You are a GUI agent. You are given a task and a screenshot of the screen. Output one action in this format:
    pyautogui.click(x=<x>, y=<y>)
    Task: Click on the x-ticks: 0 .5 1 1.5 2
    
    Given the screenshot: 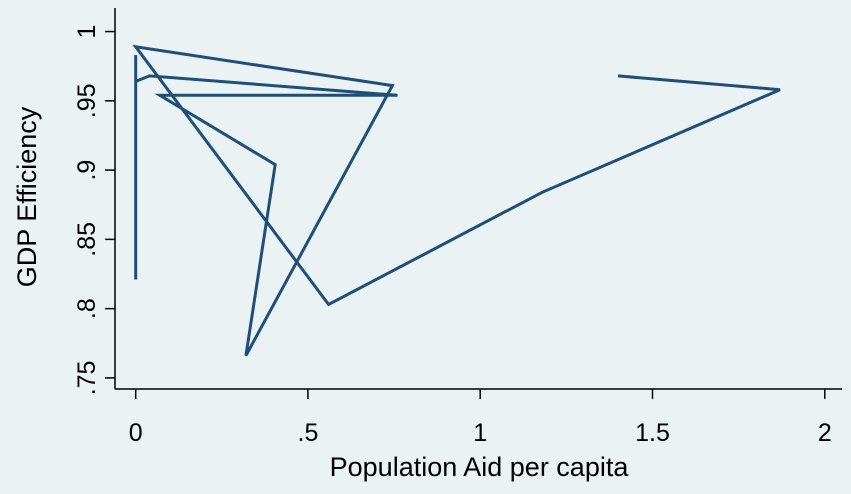 What is the action you would take?
    pyautogui.click(x=480, y=418)
    